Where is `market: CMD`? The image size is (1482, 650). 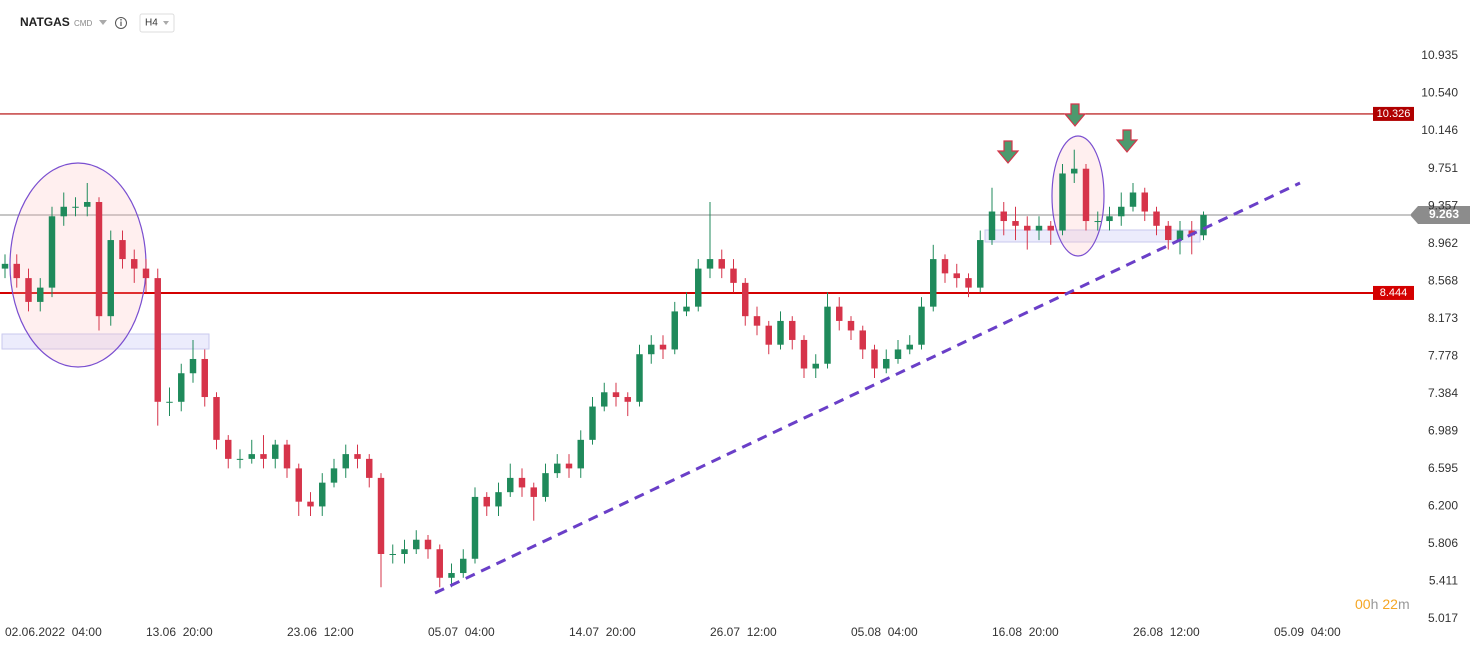 market: CMD is located at coordinates (83, 23).